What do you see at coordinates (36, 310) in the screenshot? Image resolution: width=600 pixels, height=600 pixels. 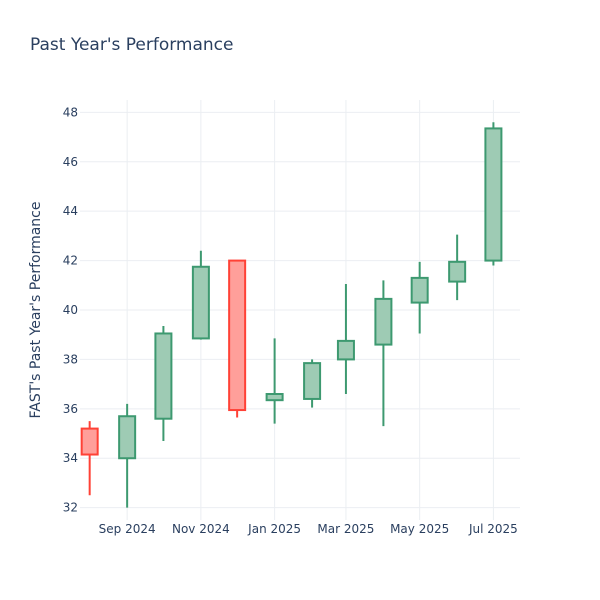 I see `y-axis-label: FAST's Past Year's Performance` at bounding box center [36, 310].